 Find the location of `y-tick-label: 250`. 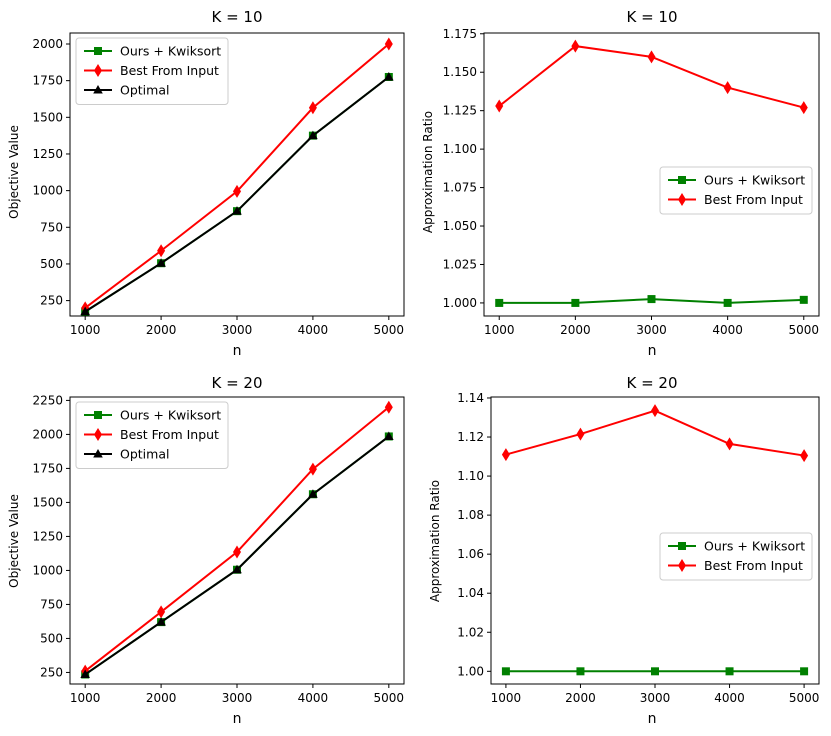

y-tick-label: 250 is located at coordinates (51, 672).